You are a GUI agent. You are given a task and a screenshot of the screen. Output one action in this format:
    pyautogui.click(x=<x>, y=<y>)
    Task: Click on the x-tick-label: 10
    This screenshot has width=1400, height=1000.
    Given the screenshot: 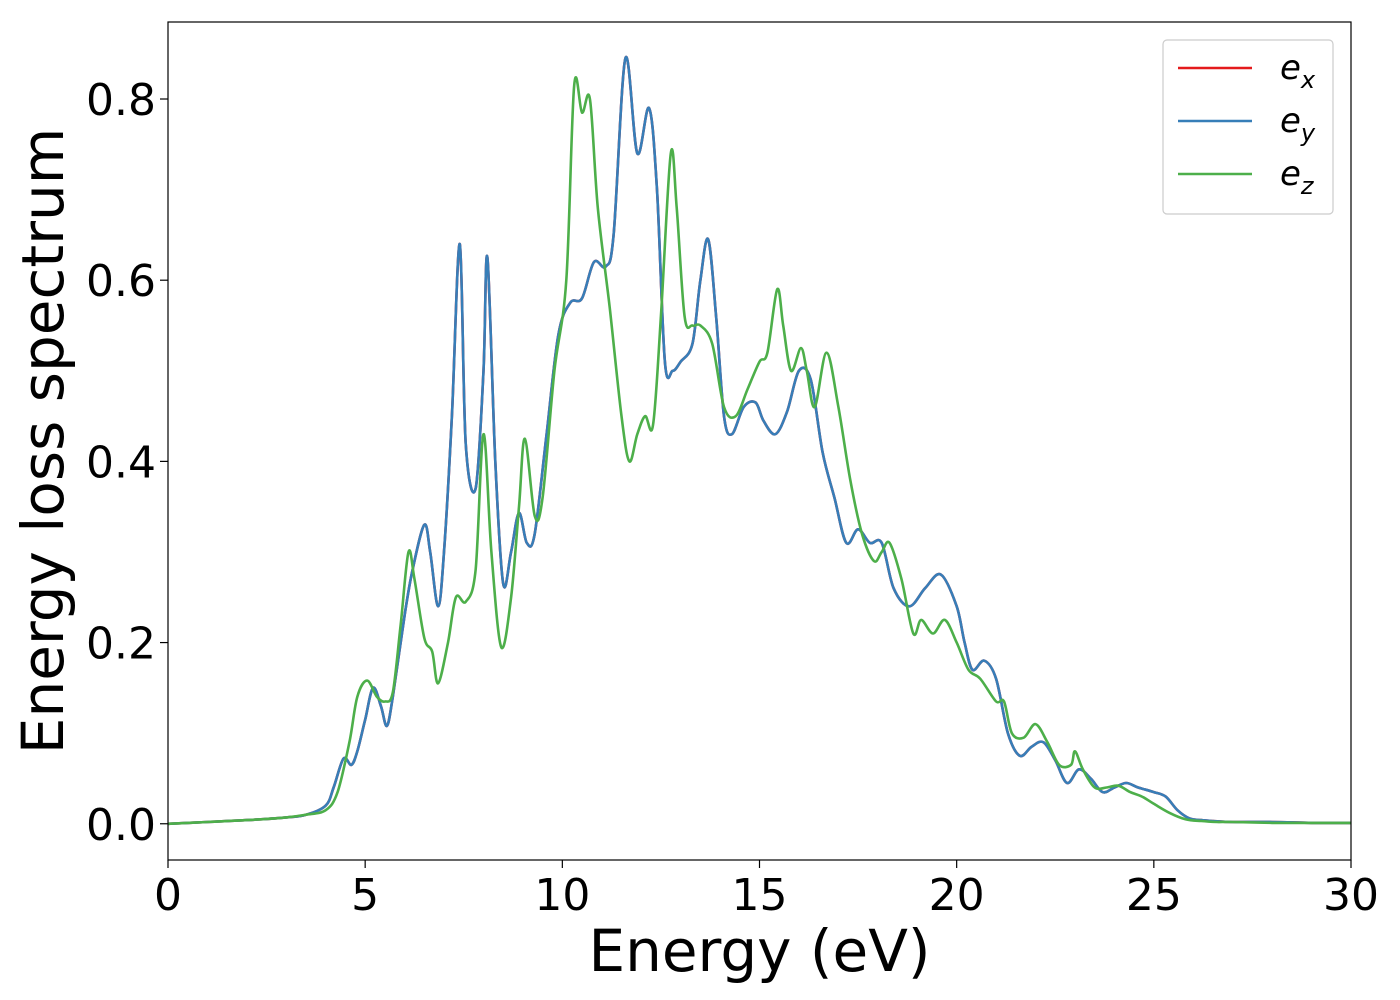 What is the action you would take?
    pyautogui.click(x=562, y=895)
    